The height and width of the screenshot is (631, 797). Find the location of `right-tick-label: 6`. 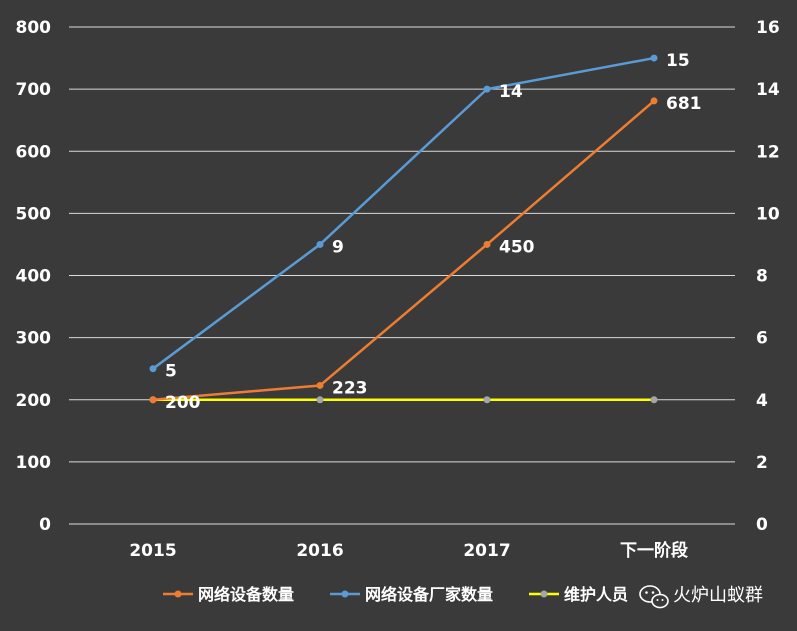

right-tick-label: 6 is located at coordinates (762, 339).